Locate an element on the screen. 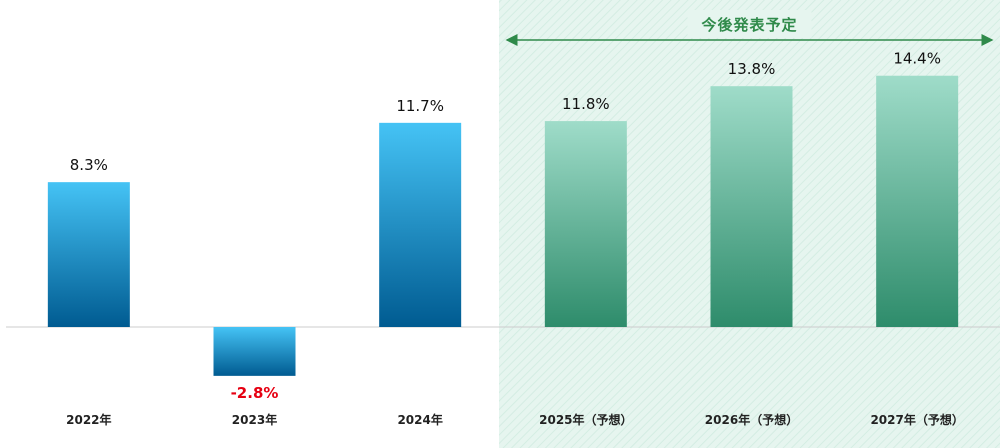  category-label-1: 2022年 is located at coordinates (88, 419).